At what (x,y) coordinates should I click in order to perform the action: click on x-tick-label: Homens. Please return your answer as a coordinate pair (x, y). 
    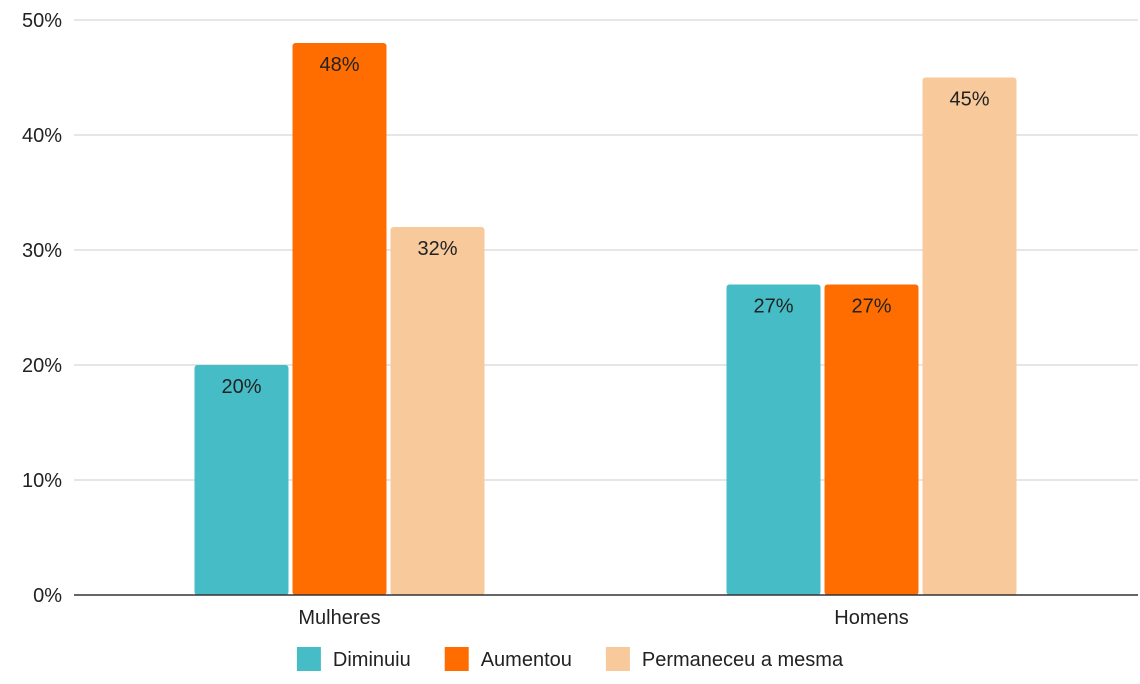
    Looking at the image, I should click on (871, 618).